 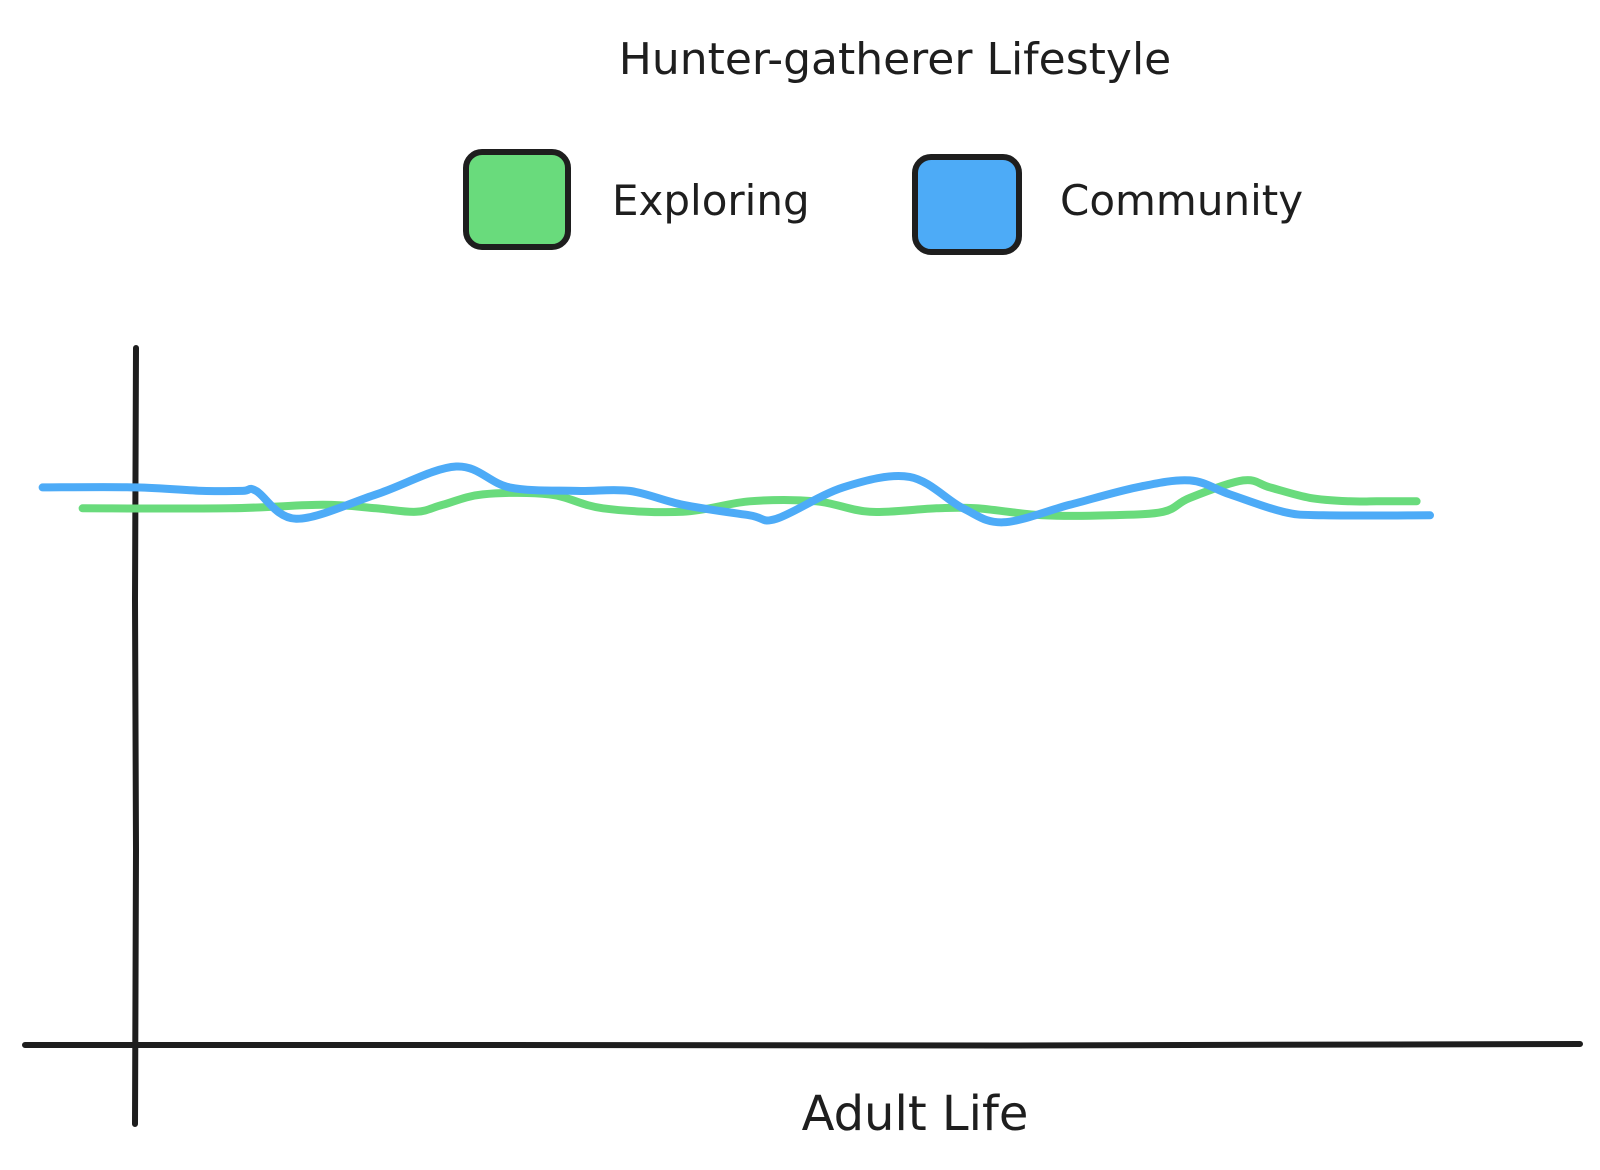 What do you see at coordinates (883, 202) in the screenshot?
I see `legend: Exploring Community` at bounding box center [883, 202].